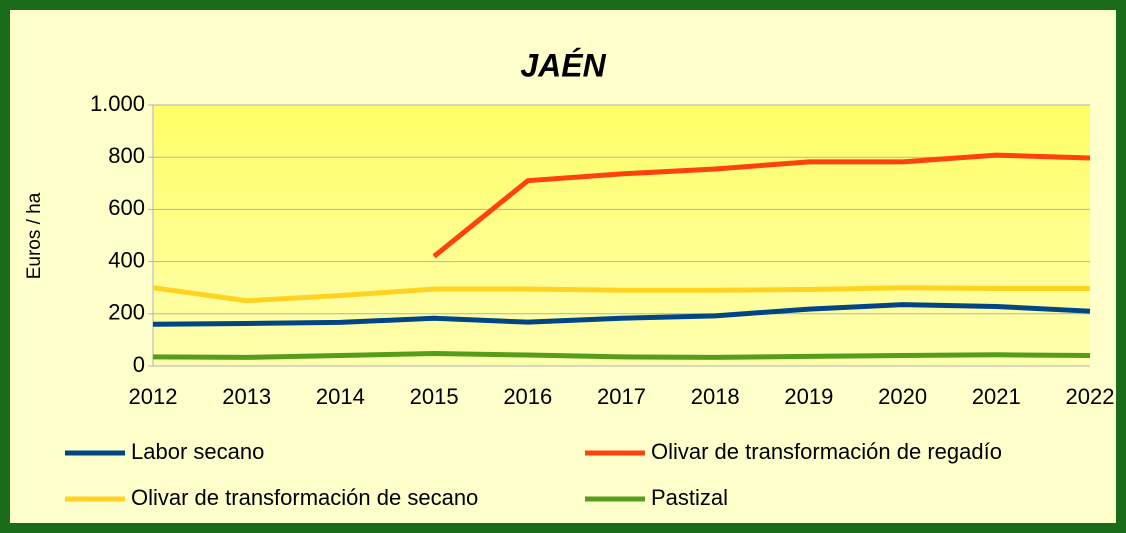  I want to click on y-tick-label: 0, so click(139, 364).